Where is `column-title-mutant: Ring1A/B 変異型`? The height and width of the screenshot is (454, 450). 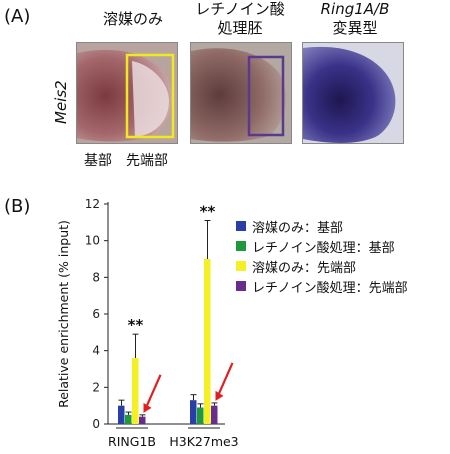
column-title-mutant: Ring1A/B 変異型 is located at coordinates (355, 19).